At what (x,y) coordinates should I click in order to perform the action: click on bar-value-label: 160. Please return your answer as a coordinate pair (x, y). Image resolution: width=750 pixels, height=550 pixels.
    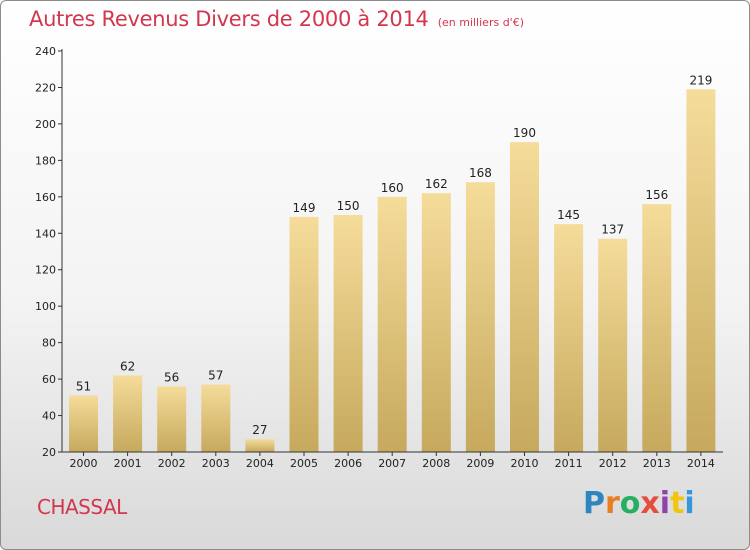
    Looking at the image, I should click on (392, 188).